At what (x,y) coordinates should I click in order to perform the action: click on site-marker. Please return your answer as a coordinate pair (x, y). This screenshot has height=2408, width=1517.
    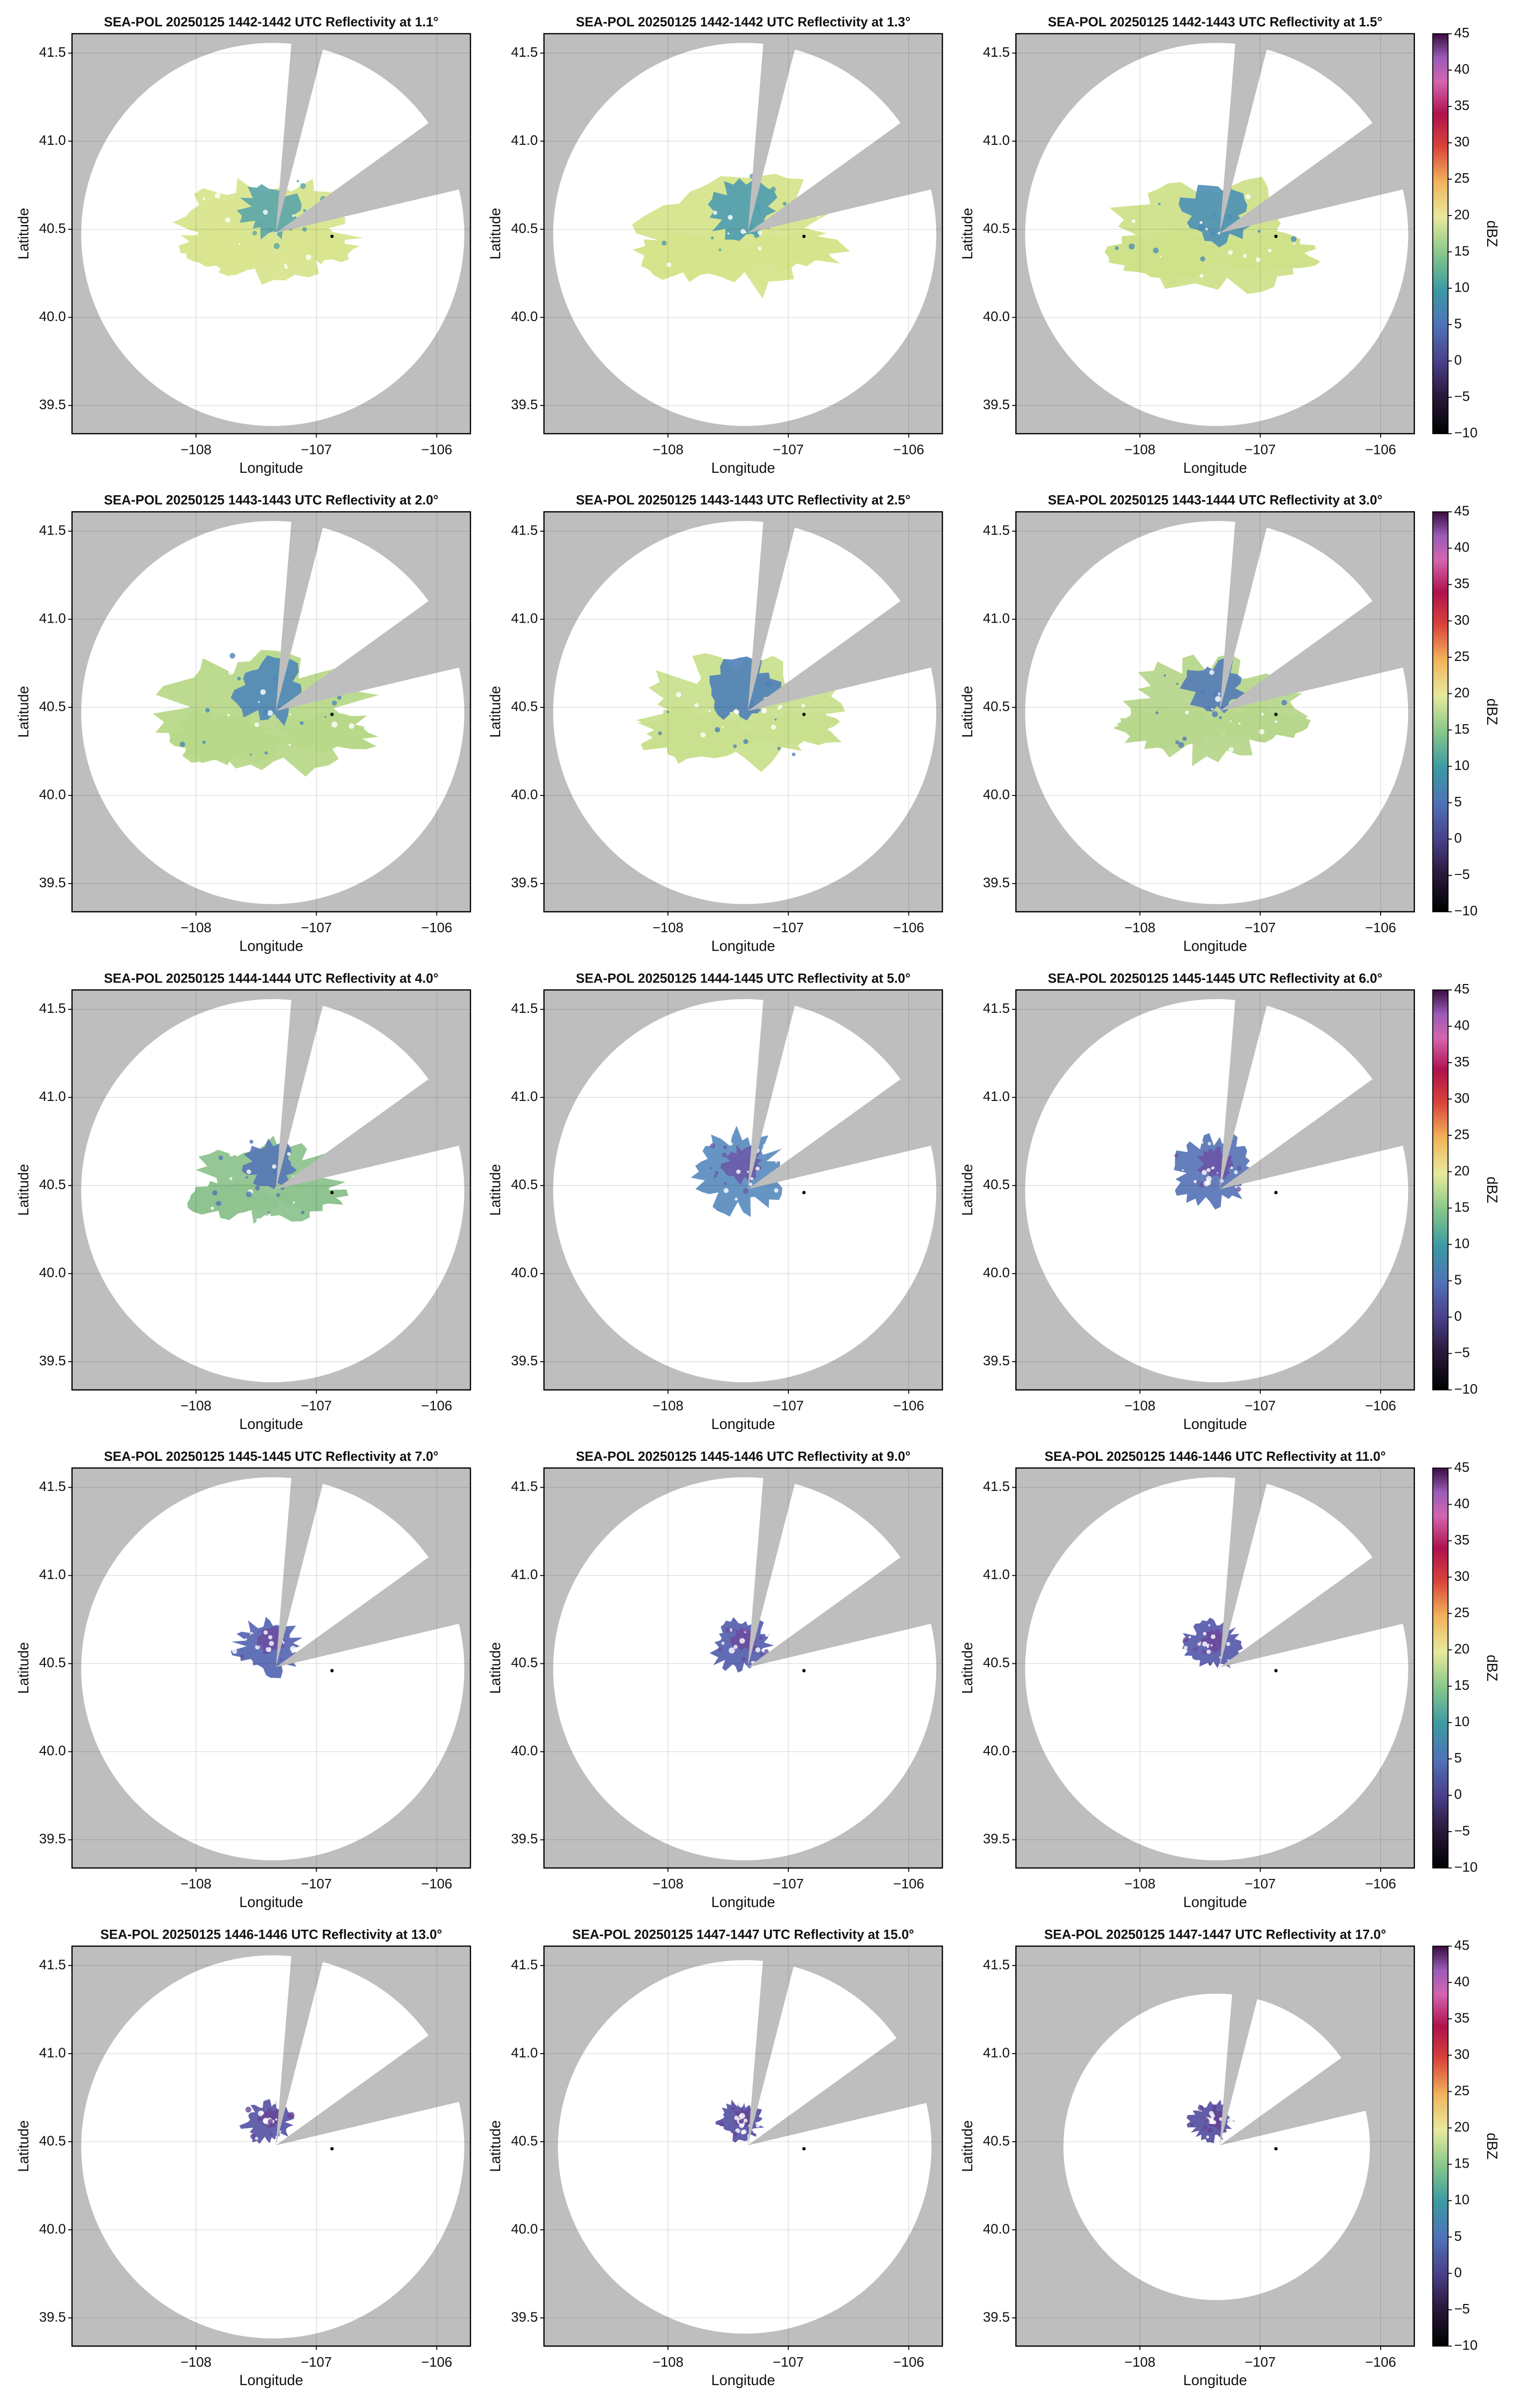
    Looking at the image, I should click on (1276, 236).